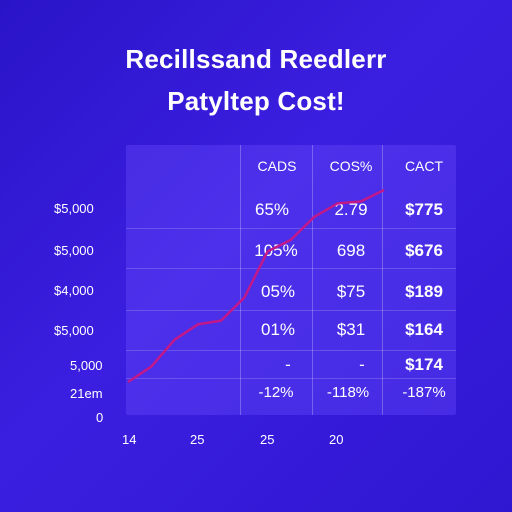  I want to click on chart-title-line2: Patyltep Cost!, so click(256, 101).